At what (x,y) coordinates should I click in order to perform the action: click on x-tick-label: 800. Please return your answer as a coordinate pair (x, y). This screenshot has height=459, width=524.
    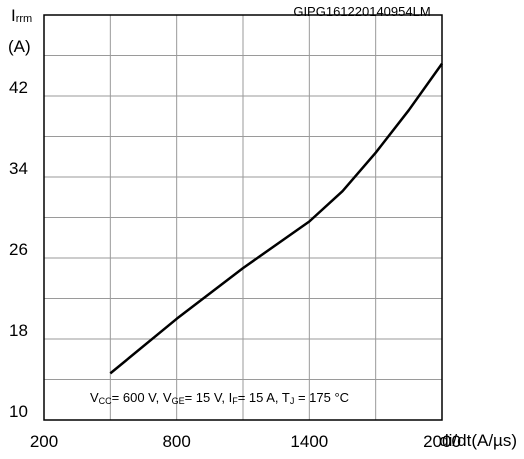
    Looking at the image, I should click on (176, 441).